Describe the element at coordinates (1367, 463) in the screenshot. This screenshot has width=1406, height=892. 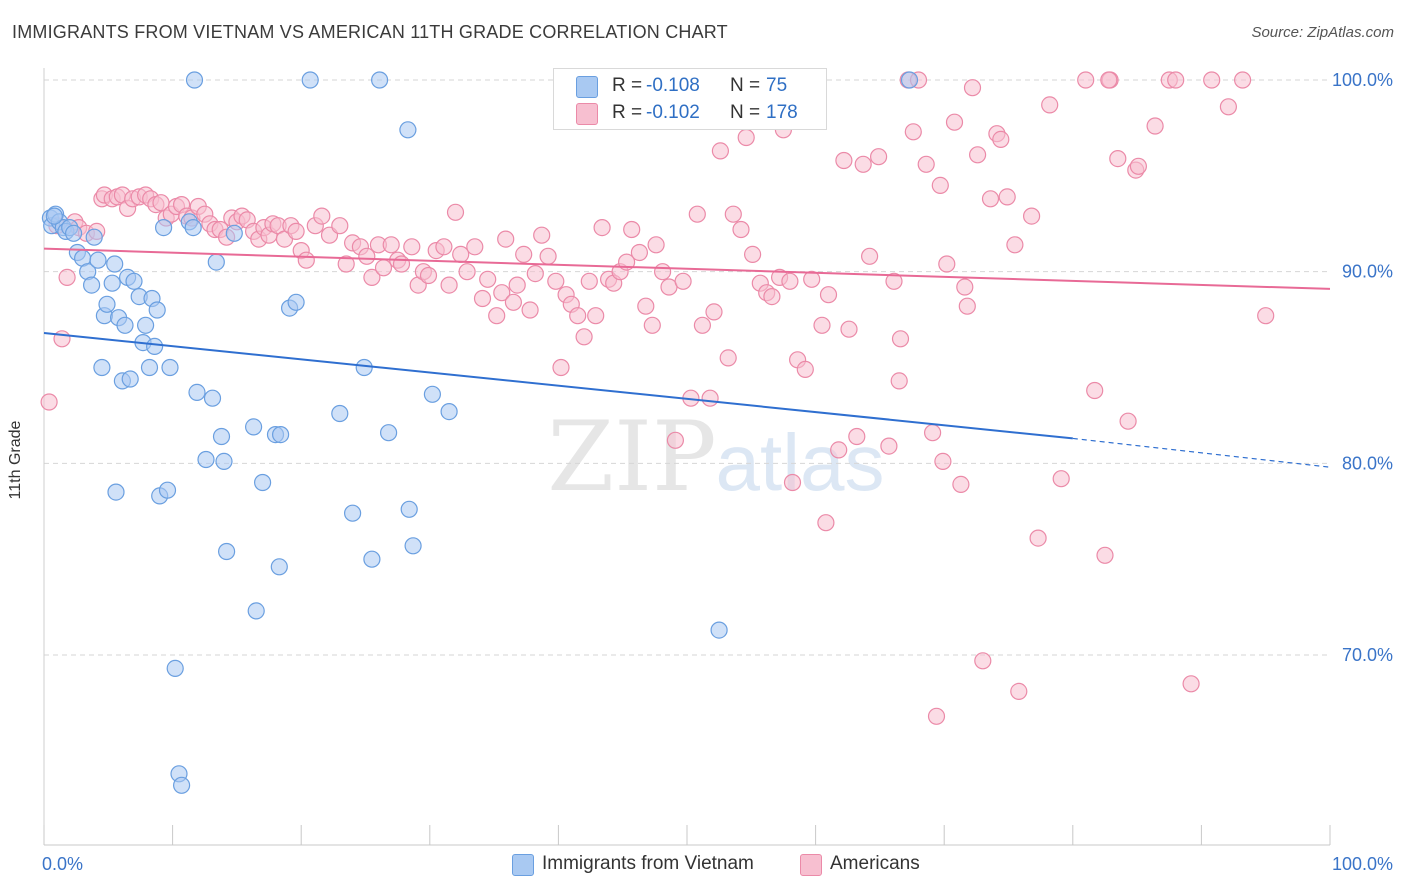
I see `y-tick-label: 80.0%` at that location.